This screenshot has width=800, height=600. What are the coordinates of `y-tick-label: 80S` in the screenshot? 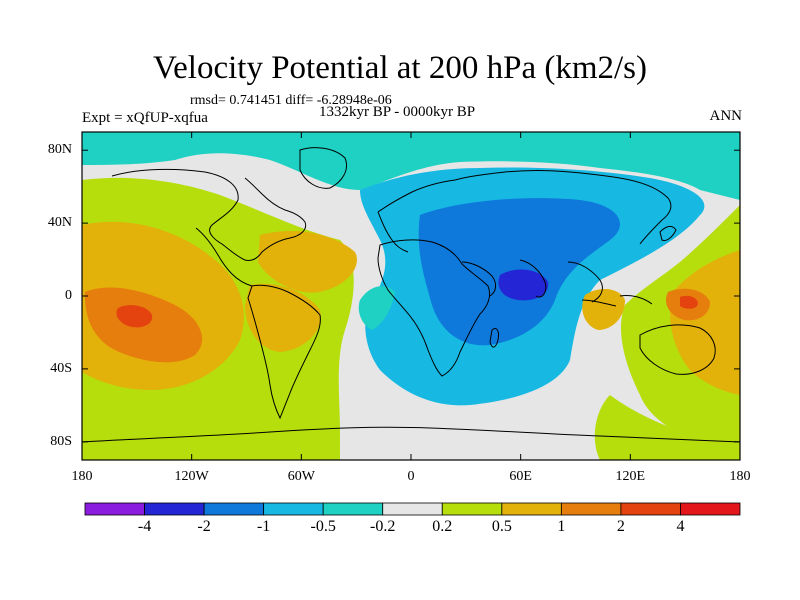 It's located at (61, 441).